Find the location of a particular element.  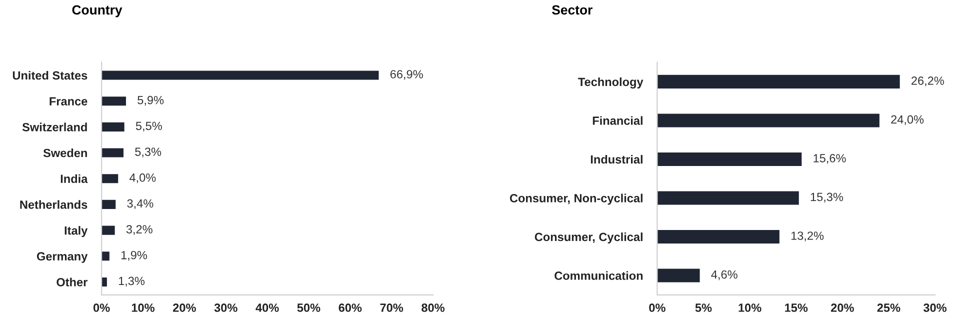

data-label: 1,9% is located at coordinates (134, 255).